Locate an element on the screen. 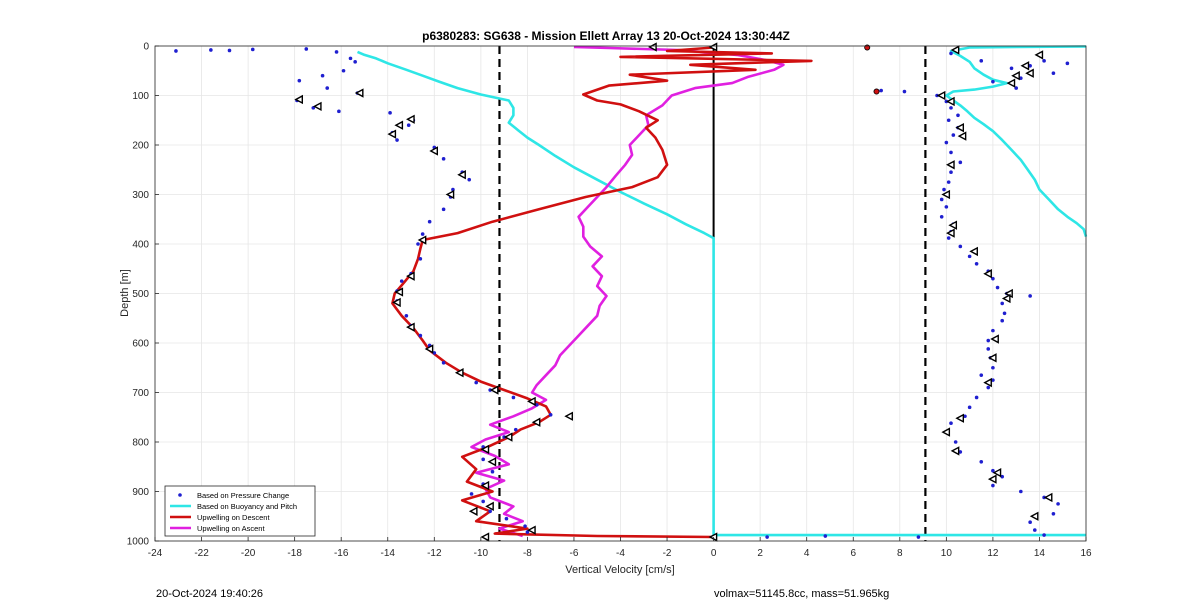 The height and width of the screenshot is (611, 1200). y-tick-label: 500 is located at coordinates (140, 294).